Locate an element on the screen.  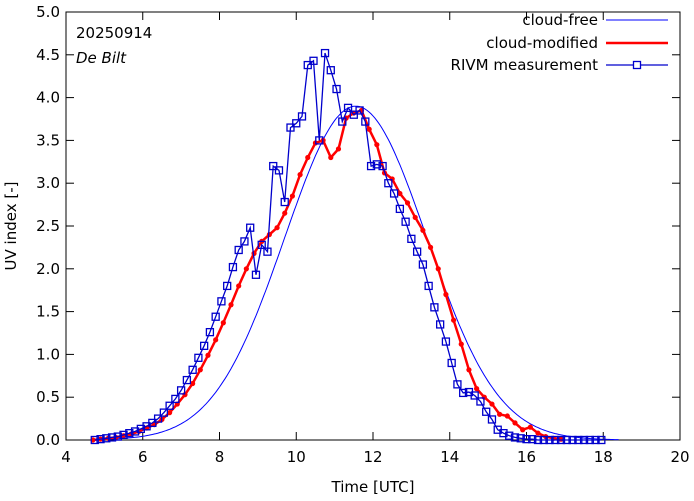
y-tick-label: 0.5 is located at coordinates (48, 397).